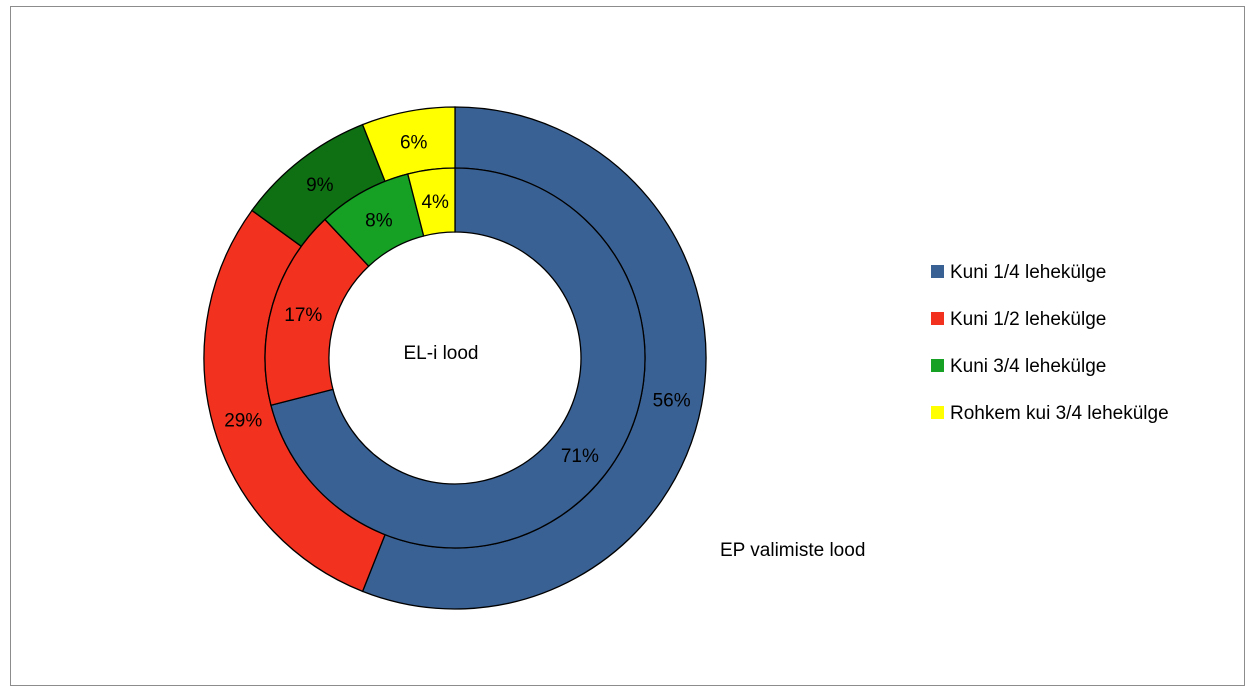 Image resolution: width=1249 pixels, height=686 pixels. What do you see at coordinates (243, 421) in the screenshot?
I see `outer-data-label-2: 29%` at bounding box center [243, 421].